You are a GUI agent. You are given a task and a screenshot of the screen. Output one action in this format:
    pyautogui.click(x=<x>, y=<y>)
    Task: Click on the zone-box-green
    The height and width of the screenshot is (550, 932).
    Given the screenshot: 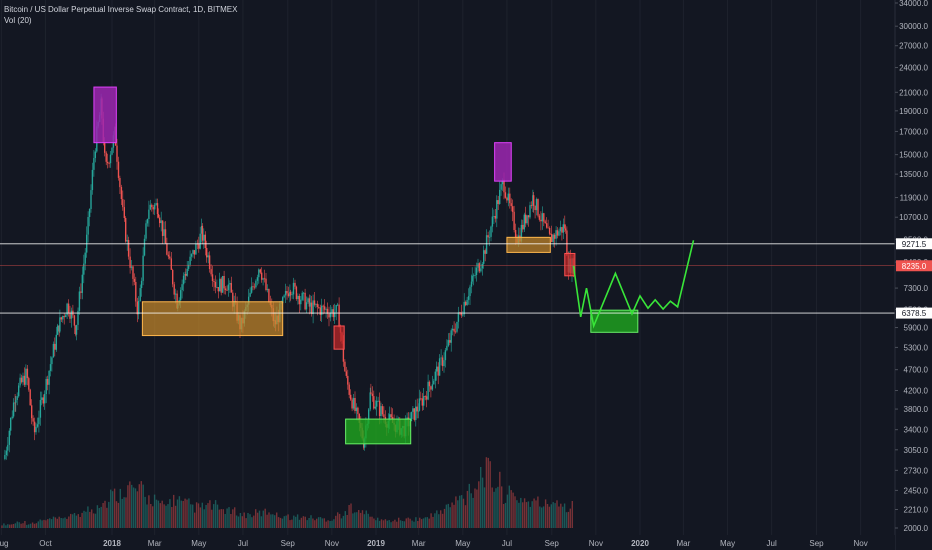 What is the action you would take?
    pyautogui.click(x=614, y=321)
    